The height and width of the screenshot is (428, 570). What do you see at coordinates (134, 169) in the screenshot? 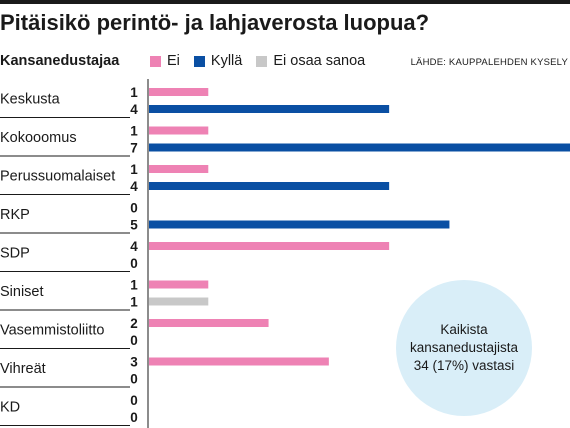
I see `value-label-perussuomalaiset-ei: 1` at bounding box center [134, 169].